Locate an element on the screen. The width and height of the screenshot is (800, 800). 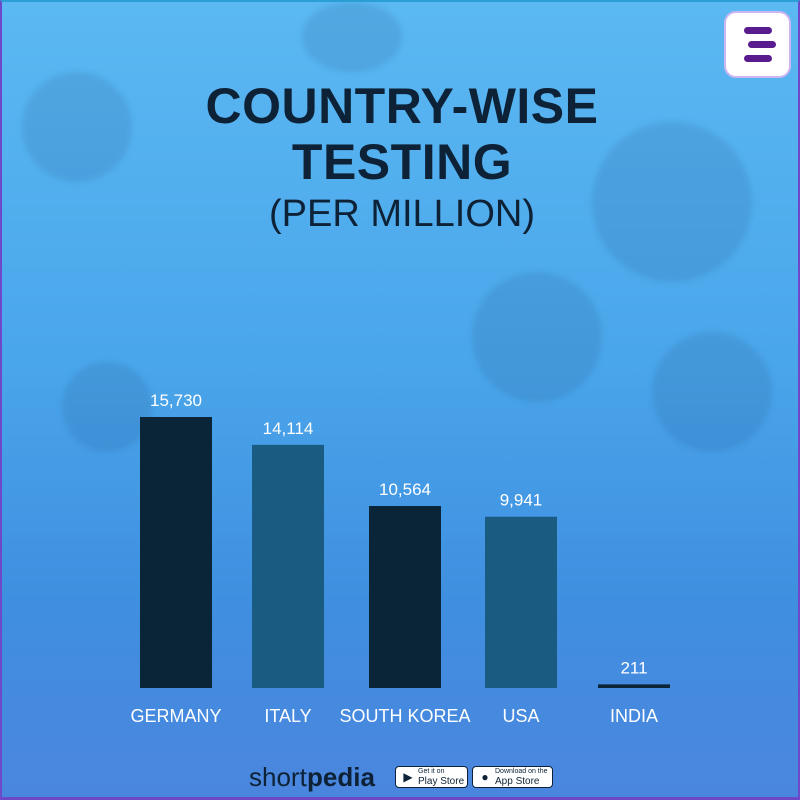
play-store-label: Play Store is located at coordinates (441, 781).